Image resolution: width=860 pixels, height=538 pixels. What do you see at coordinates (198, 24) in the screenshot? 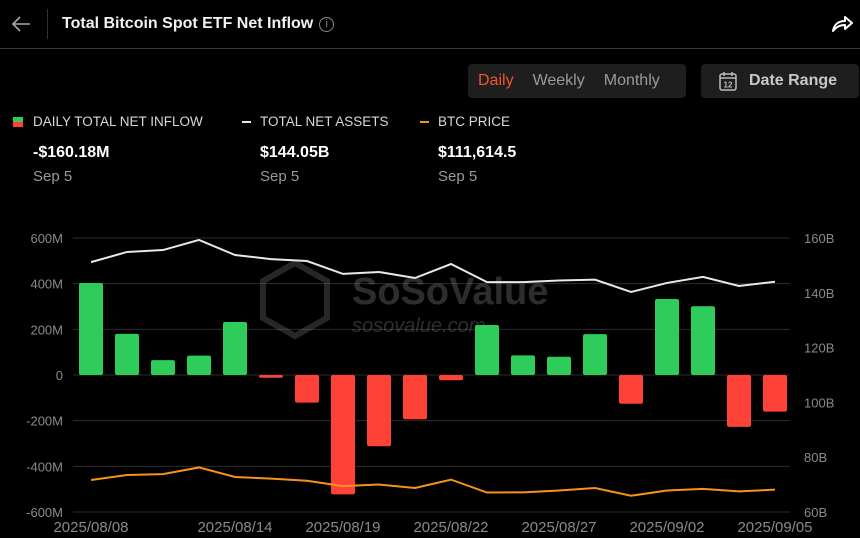
I see `page-title: Total Bitcoin Spot ETF Net Inflow i` at bounding box center [198, 24].